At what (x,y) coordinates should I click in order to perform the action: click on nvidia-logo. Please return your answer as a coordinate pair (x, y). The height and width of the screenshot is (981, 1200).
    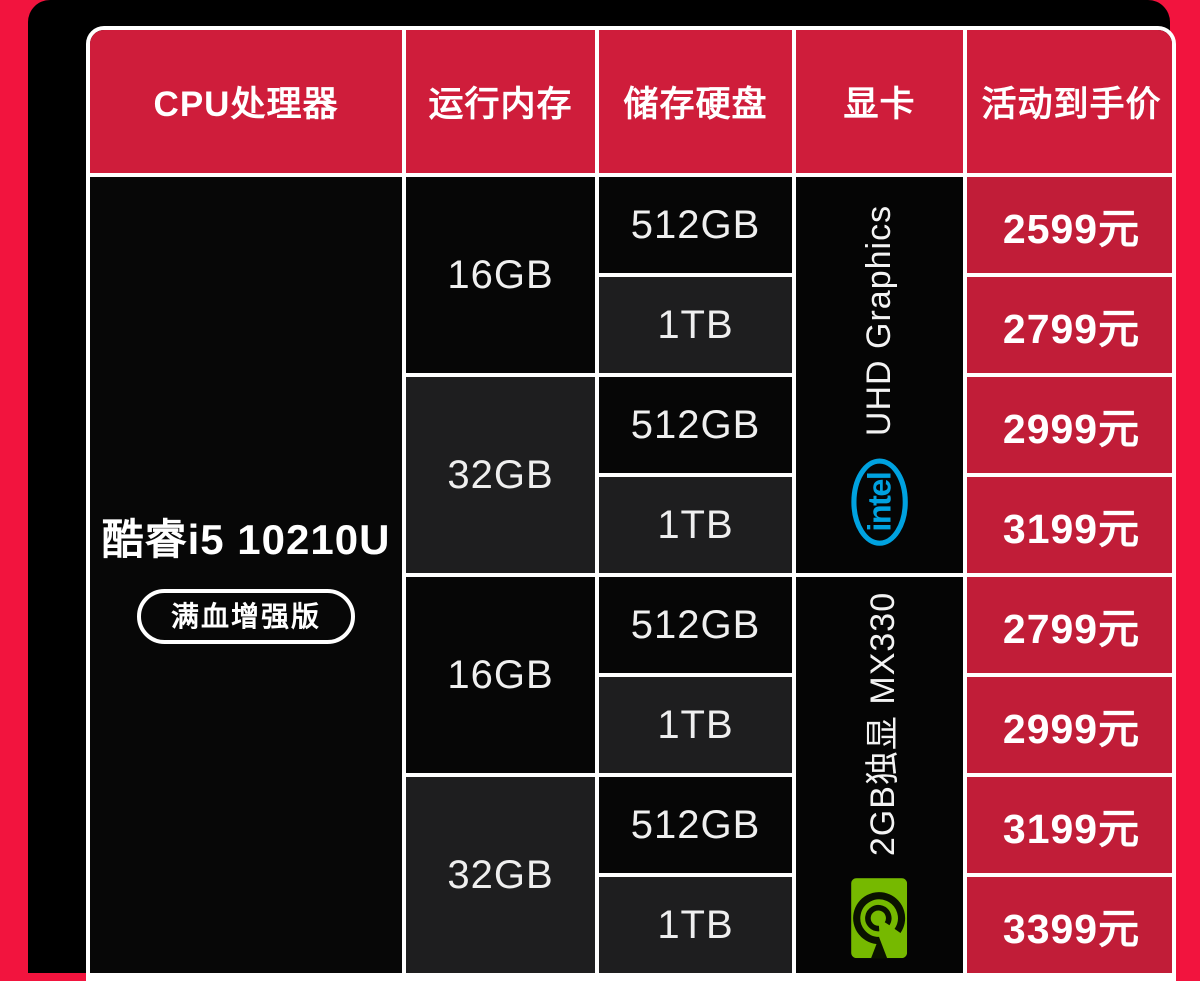
    Looking at the image, I should click on (879, 918).